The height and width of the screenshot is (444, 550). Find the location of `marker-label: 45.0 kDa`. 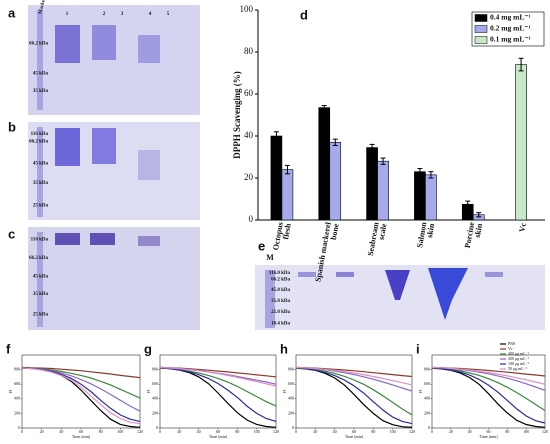

marker-label: 45.0 kDa is located at coordinates (280, 290).